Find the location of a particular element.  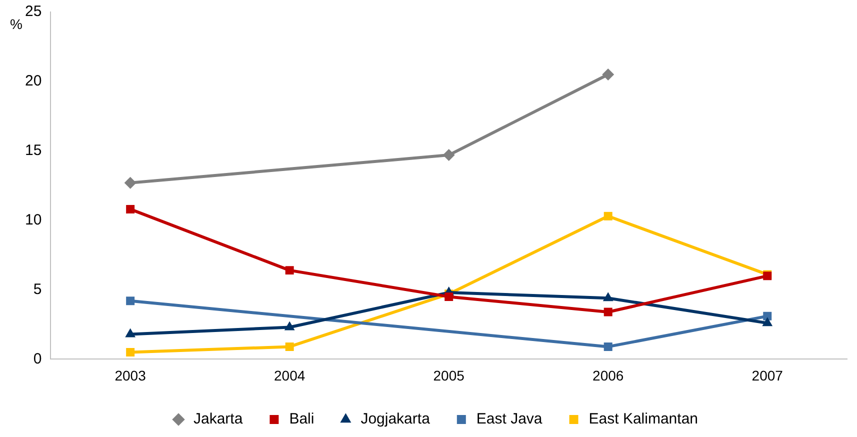

legend-label: East Kalimantan is located at coordinates (643, 419).